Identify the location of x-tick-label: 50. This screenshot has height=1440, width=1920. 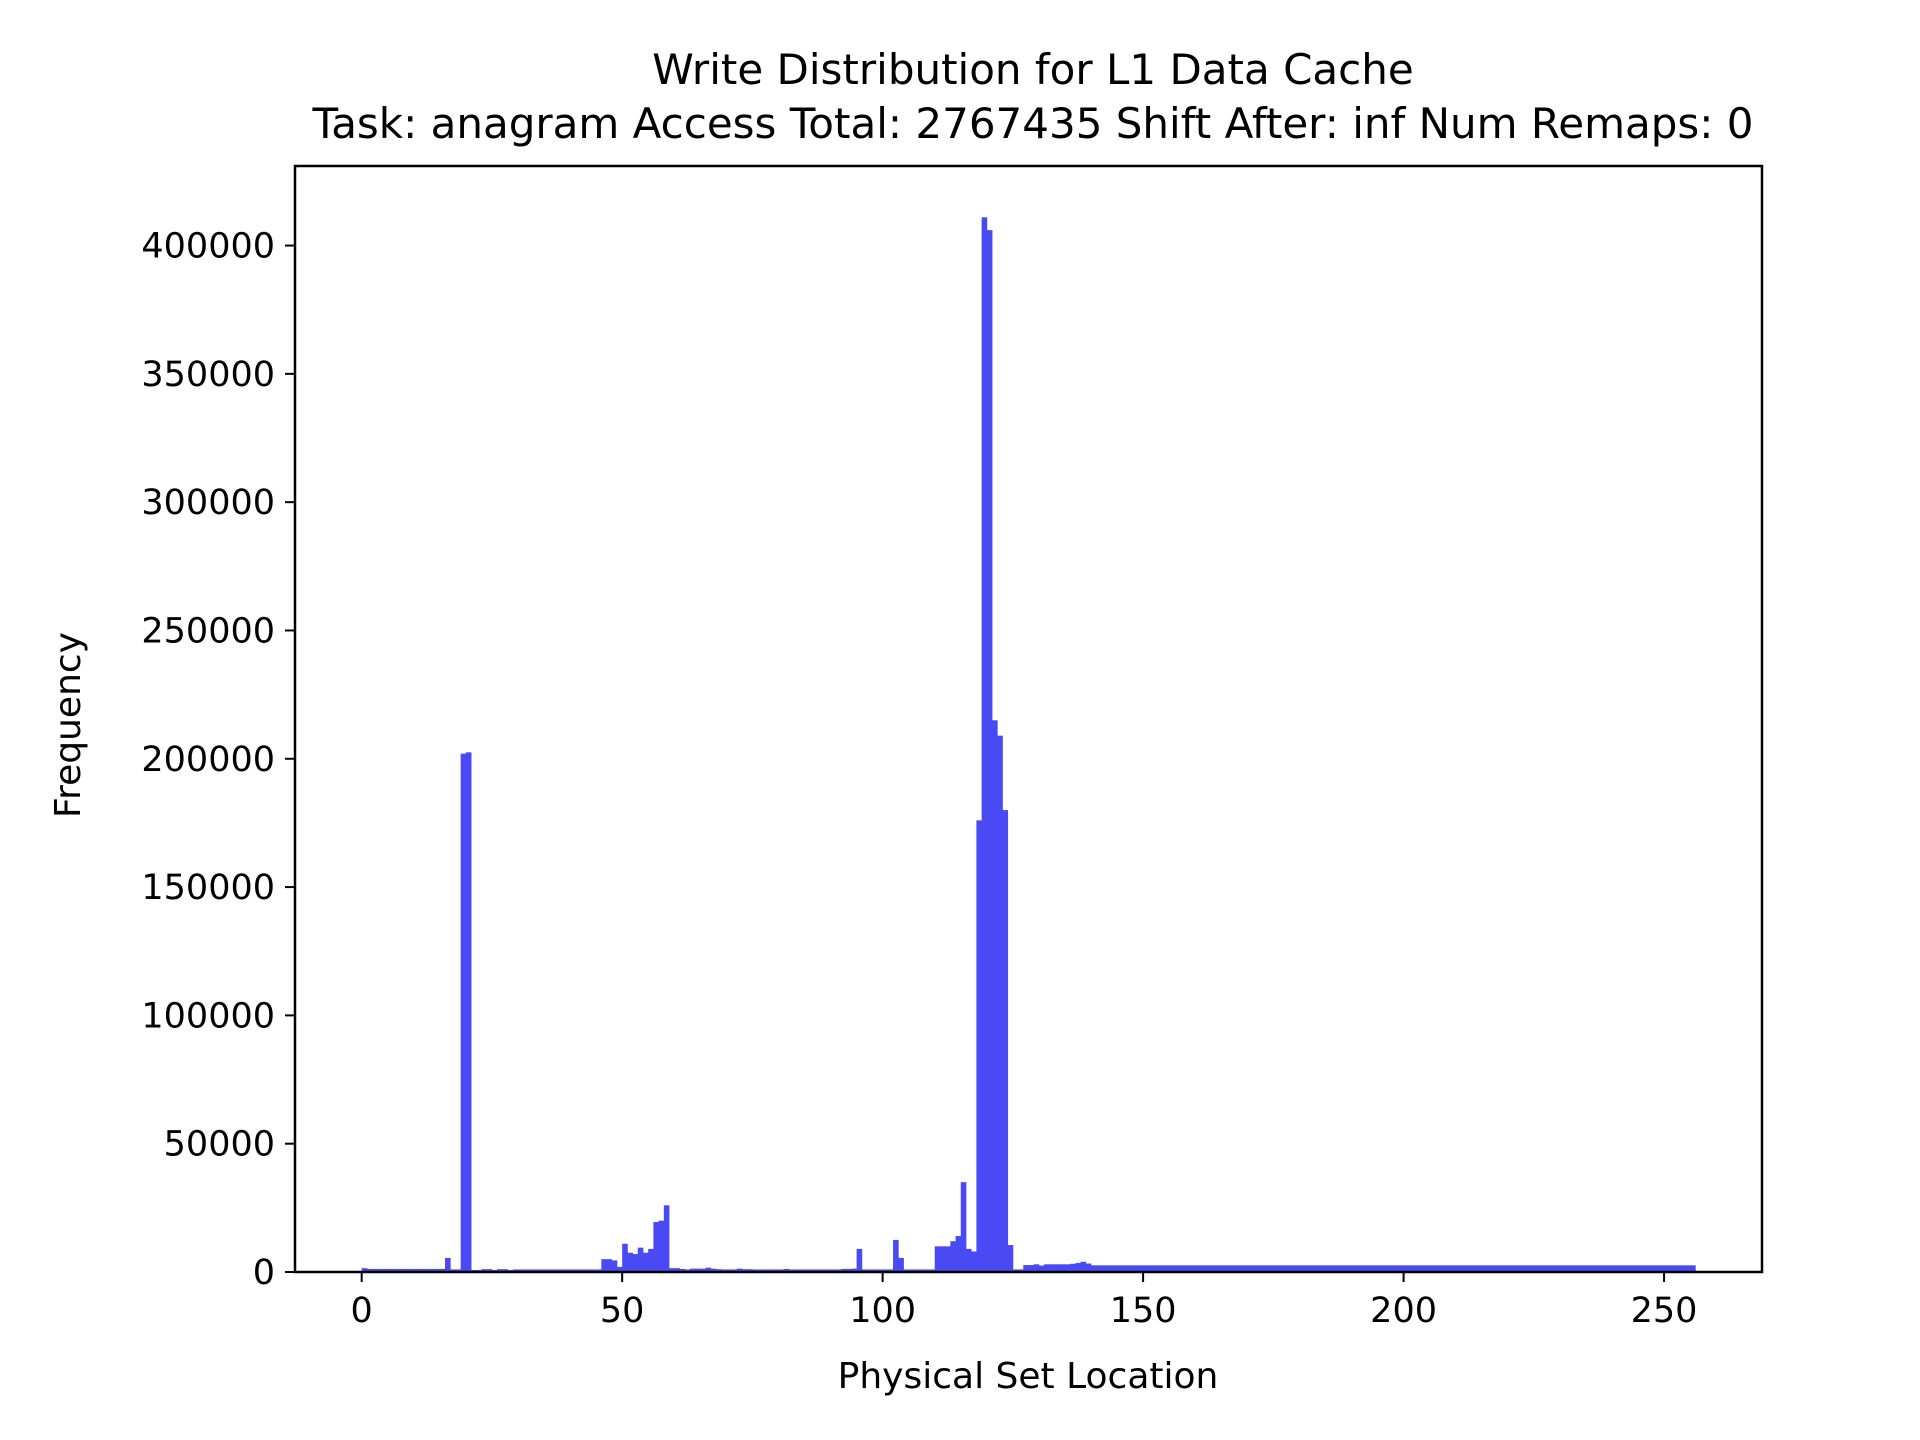
(622, 1311).